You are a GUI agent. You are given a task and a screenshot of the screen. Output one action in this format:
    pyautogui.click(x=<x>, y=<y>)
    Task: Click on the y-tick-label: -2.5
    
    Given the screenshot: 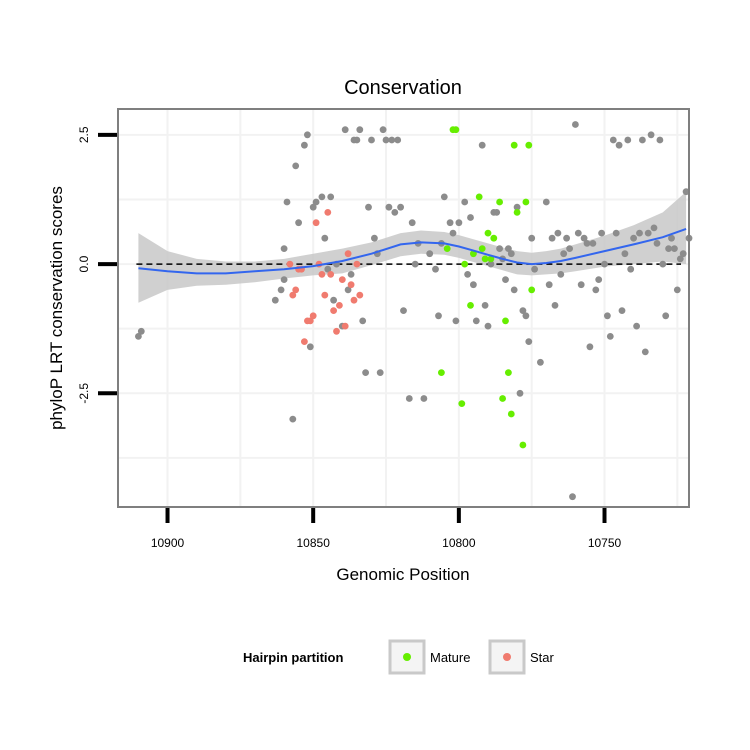 What is the action you would take?
    pyautogui.click(x=84, y=393)
    